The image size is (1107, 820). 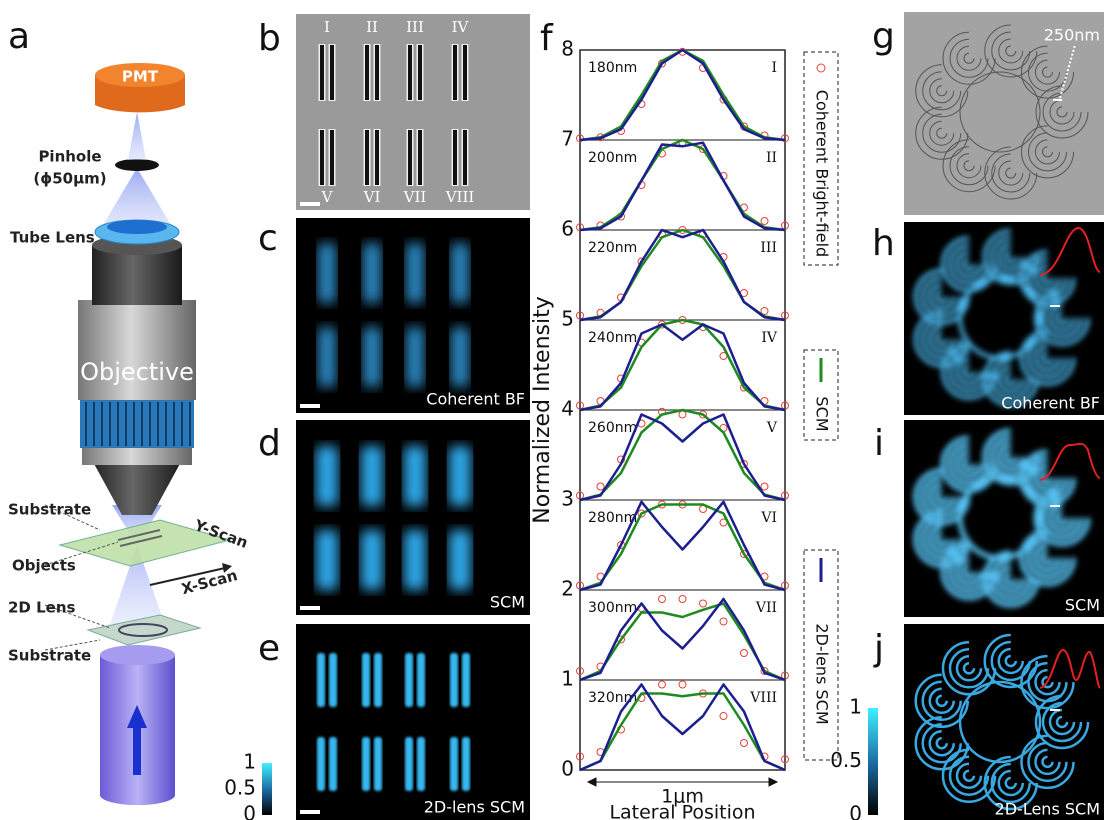 What do you see at coordinates (567, 319) in the screenshot?
I see `y-tick-label: 5` at bounding box center [567, 319].